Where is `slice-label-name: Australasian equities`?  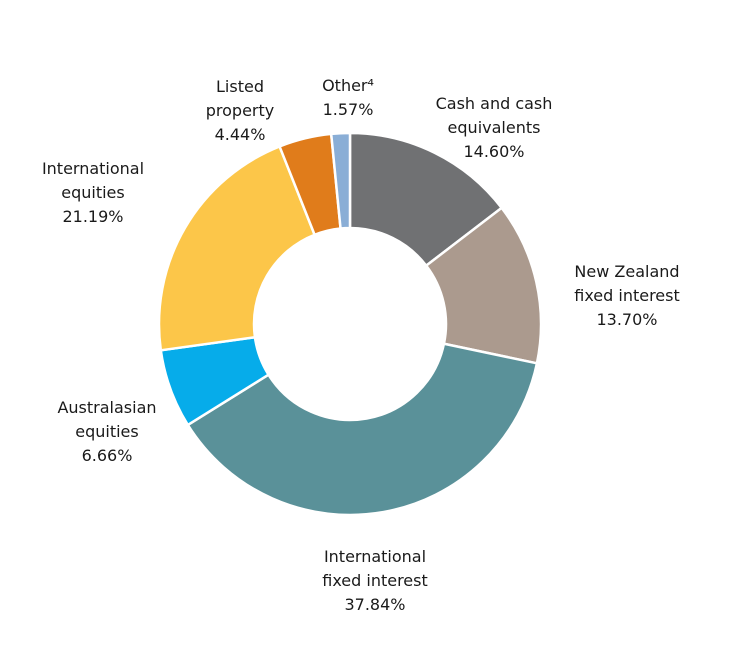 slice-label-name: Australasian equities is located at coordinates (107, 419).